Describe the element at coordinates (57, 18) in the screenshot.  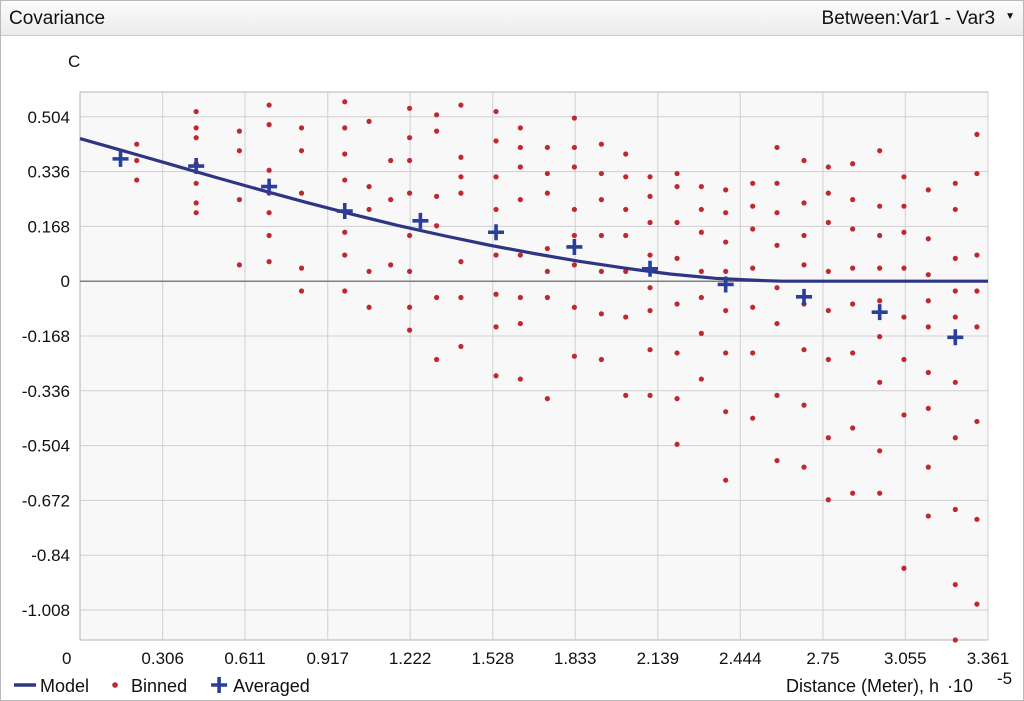
I see `panel-title: Covariance` at that location.